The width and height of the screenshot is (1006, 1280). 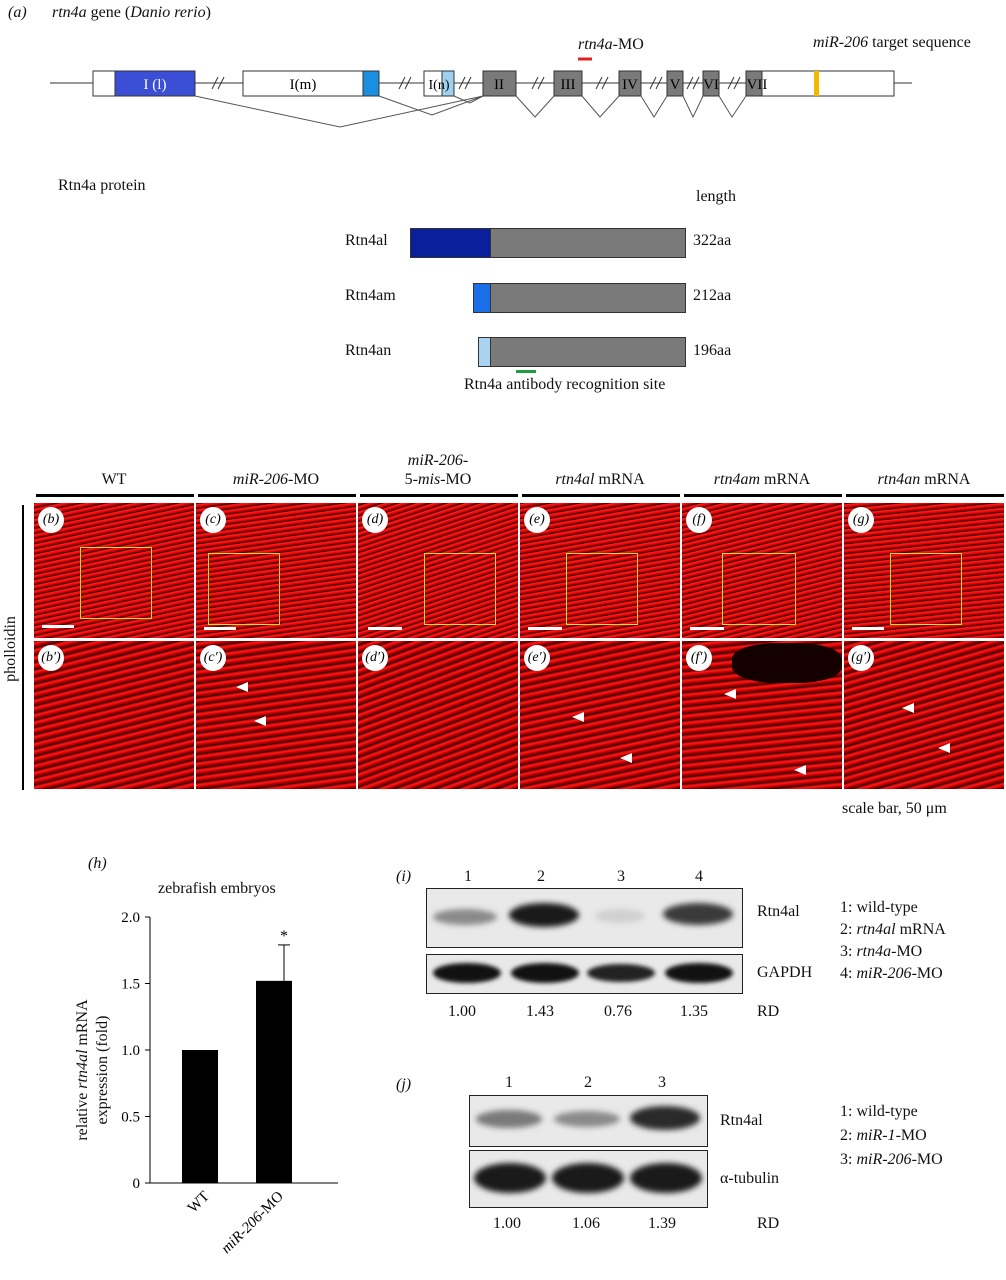 I want to click on rtn4am-core, so click(x=588, y=298).